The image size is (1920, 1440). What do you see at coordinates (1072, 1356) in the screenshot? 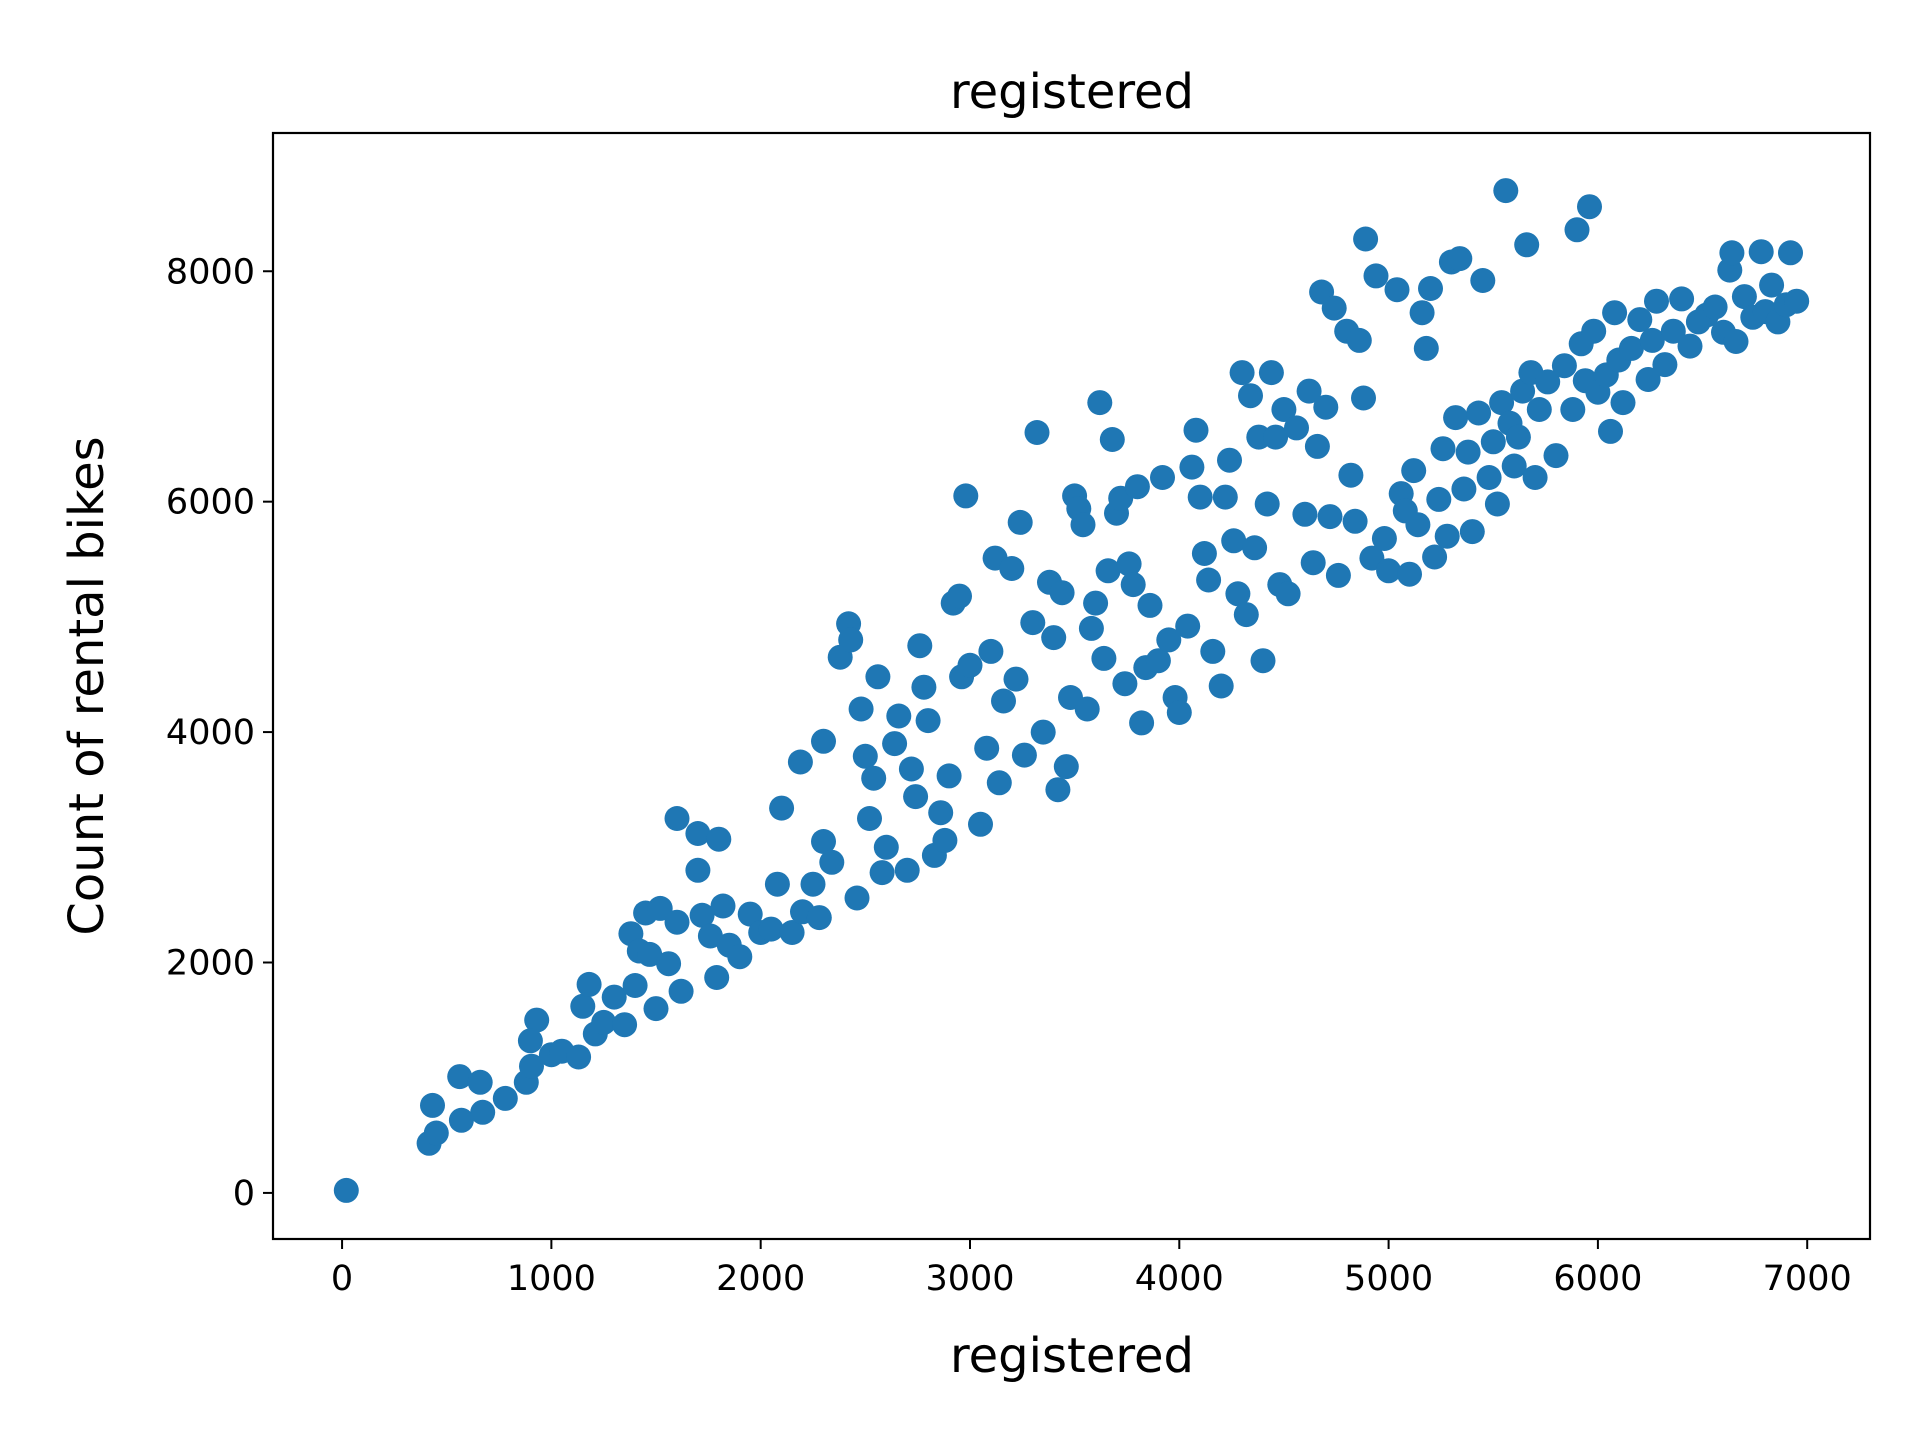
I see `x-axis-label: registered` at bounding box center [1072, 1356].